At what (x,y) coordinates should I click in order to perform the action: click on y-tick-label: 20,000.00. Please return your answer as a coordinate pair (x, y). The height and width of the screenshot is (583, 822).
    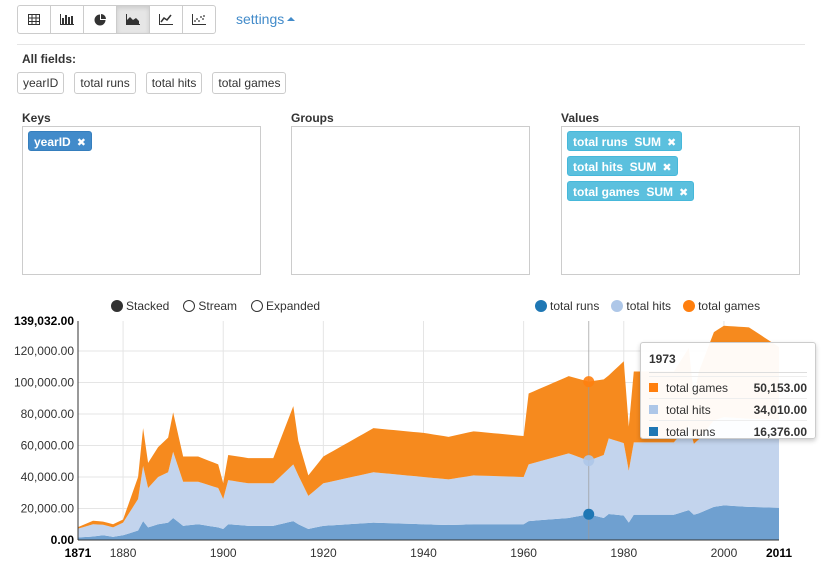
    Looking at the image, I should click on (48, 508).